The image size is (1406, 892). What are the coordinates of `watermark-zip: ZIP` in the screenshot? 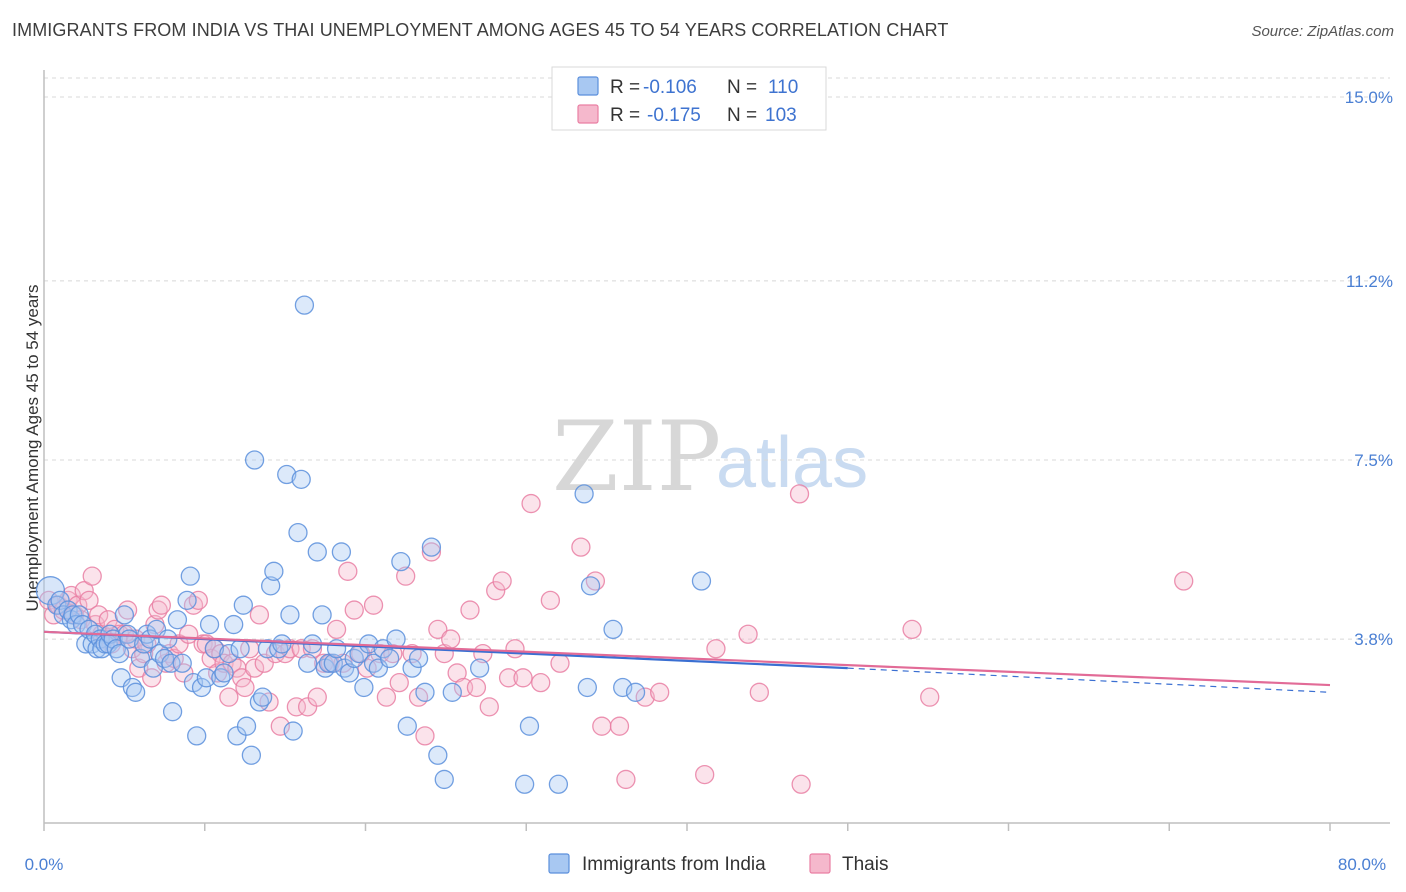 It's located at (636, 457).